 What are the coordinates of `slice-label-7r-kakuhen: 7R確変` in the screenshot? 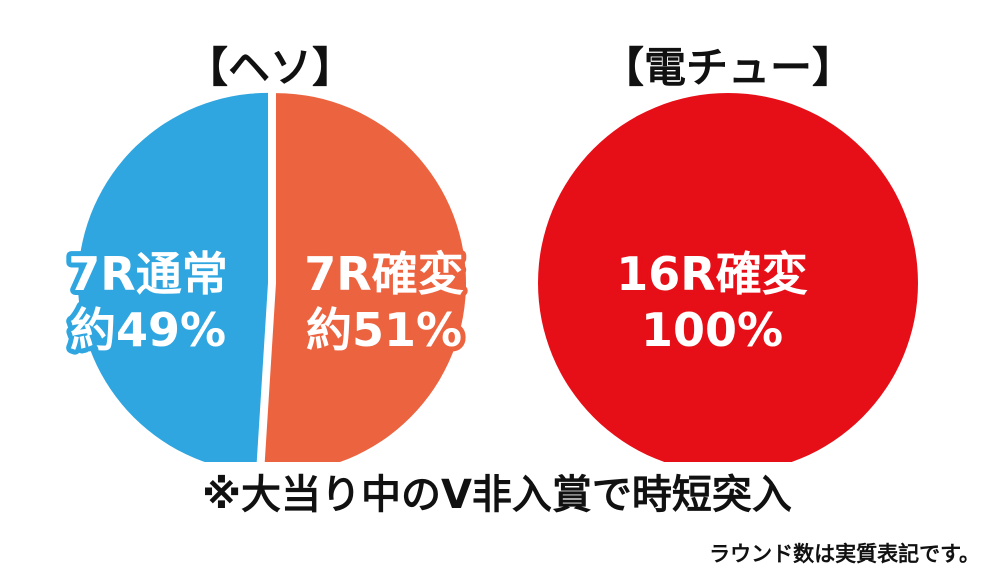 It's located at (383, 274).